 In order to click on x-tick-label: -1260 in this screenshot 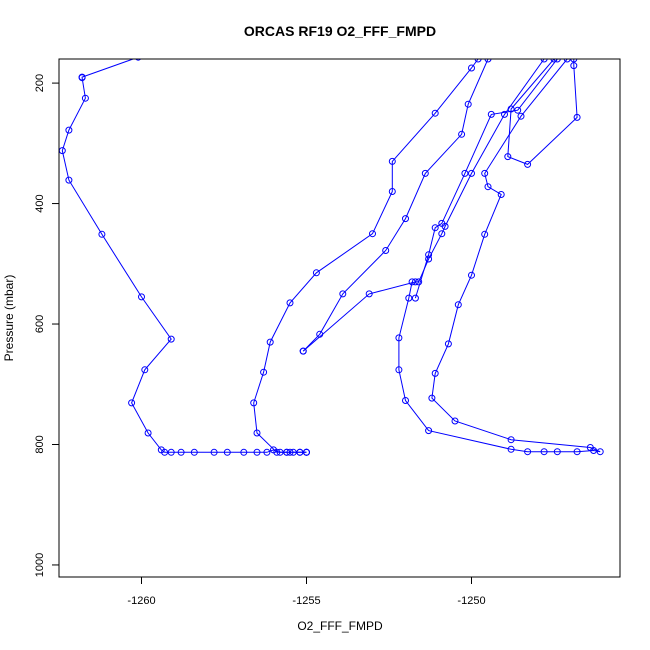, I will do `click(141, 601)`.